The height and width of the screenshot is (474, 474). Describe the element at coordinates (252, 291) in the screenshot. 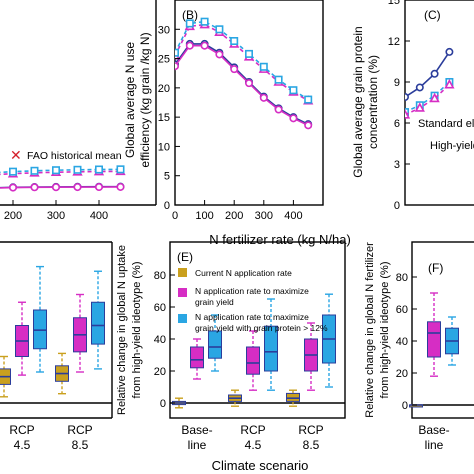

I see `legend-label-max-yield-1: N application rate to maximize` at that location.